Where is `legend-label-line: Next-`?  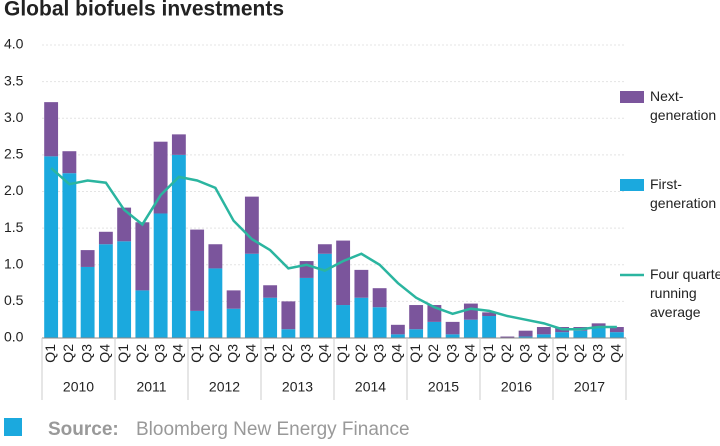 legend-label-line: Next- is located at coordinates (667, 96).